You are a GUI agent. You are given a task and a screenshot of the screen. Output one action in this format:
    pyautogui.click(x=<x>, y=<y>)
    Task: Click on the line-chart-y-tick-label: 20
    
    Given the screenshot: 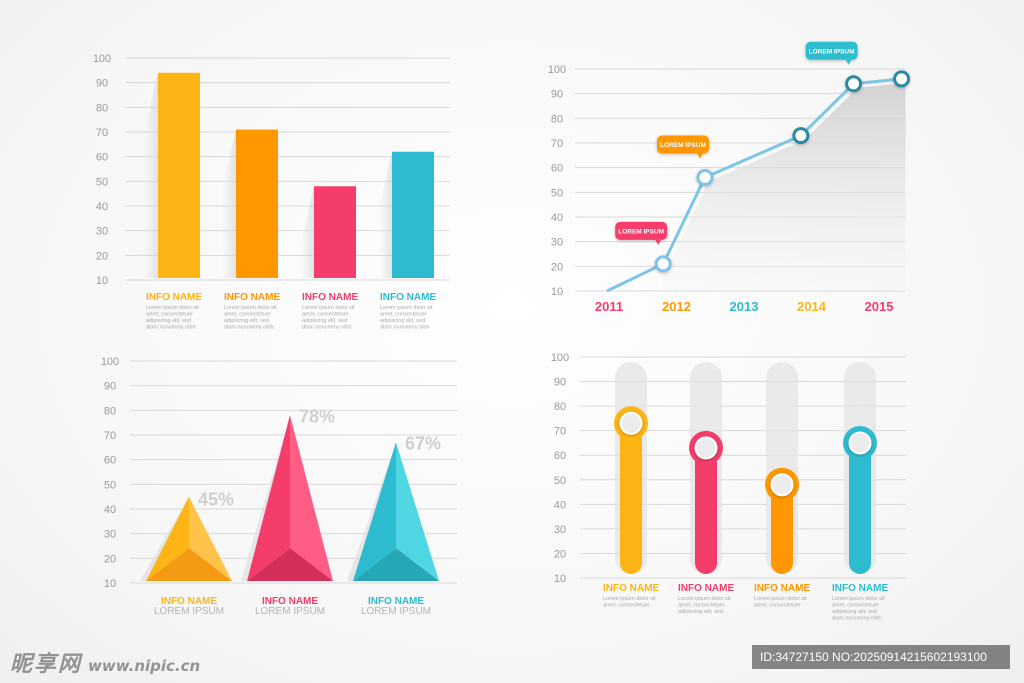 What is the action you would take?
    pyautogui.click(x=557, y=267)
    